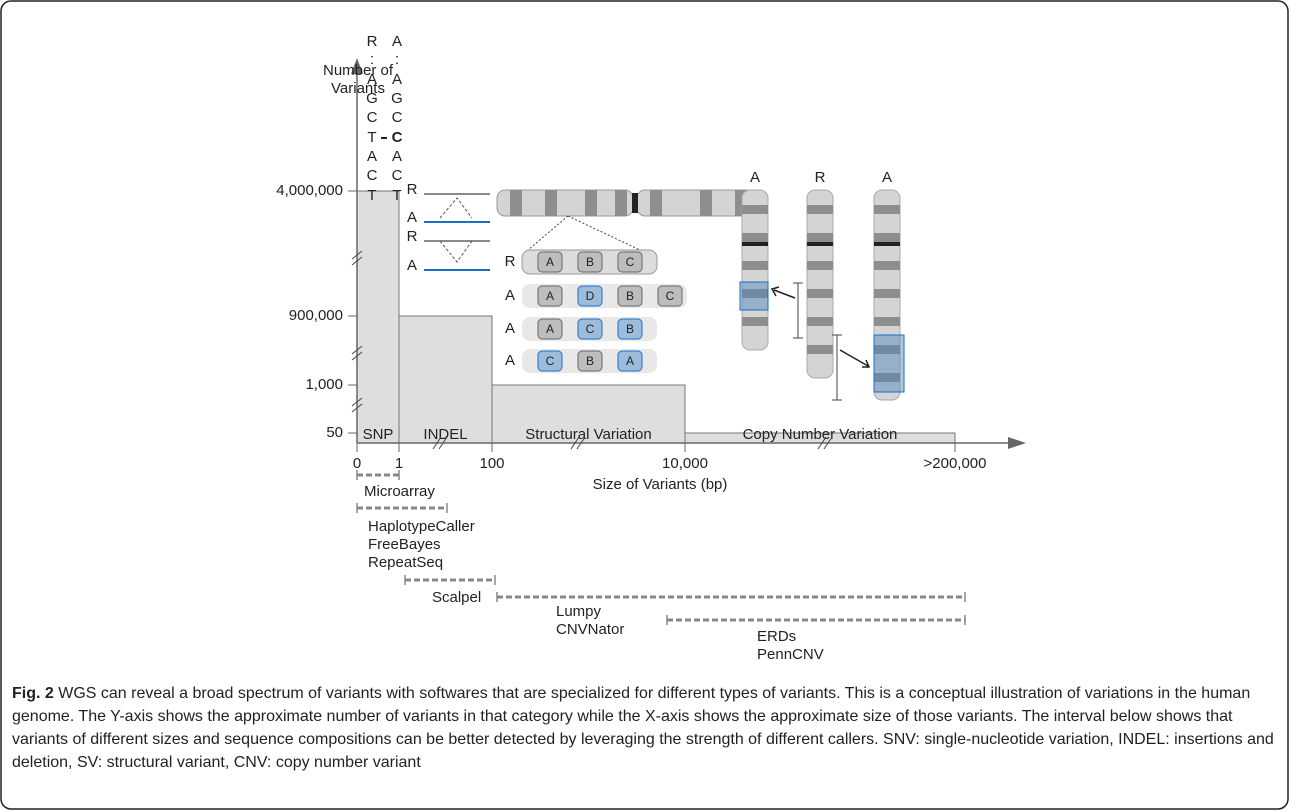 Image resolution: width=1290 pixels, height=812 pixels. What do you see at coordinates (685, 463) in the screenshot?
I see `x-tick-label: 10,000` at bounding box center [685, 463].